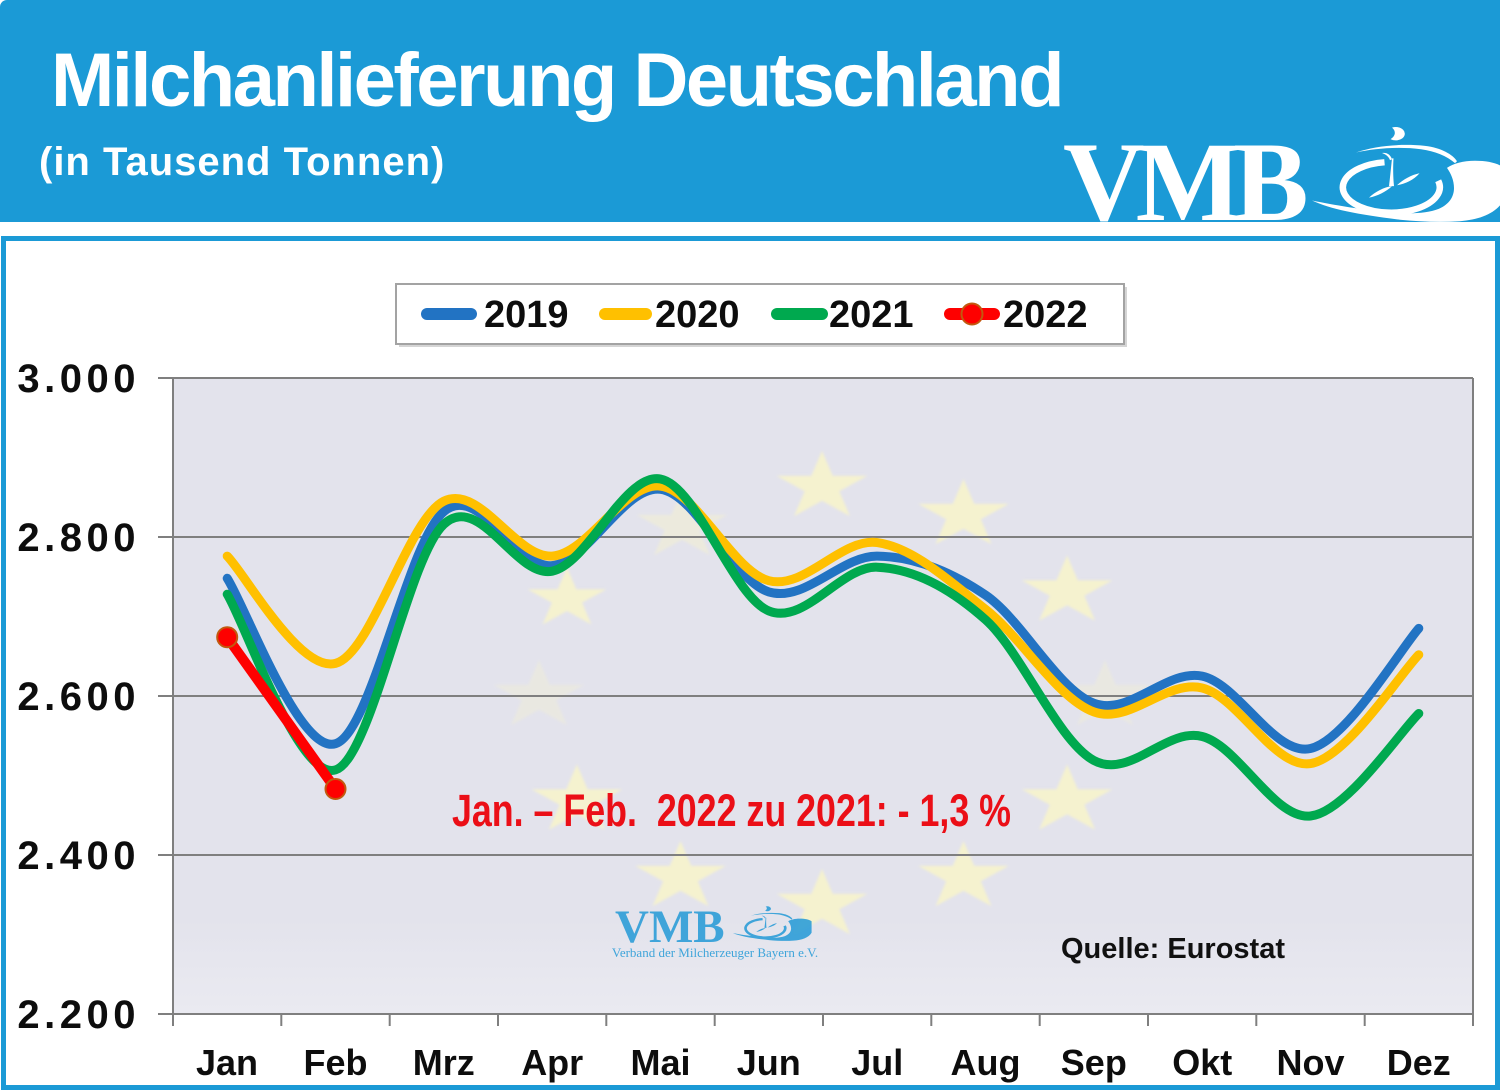 The image size is (1500, 1090). What do you see at coordinates (526, 315) in the screenshot?
I see `svg-text: 2019` at bounding box center [526, 315].